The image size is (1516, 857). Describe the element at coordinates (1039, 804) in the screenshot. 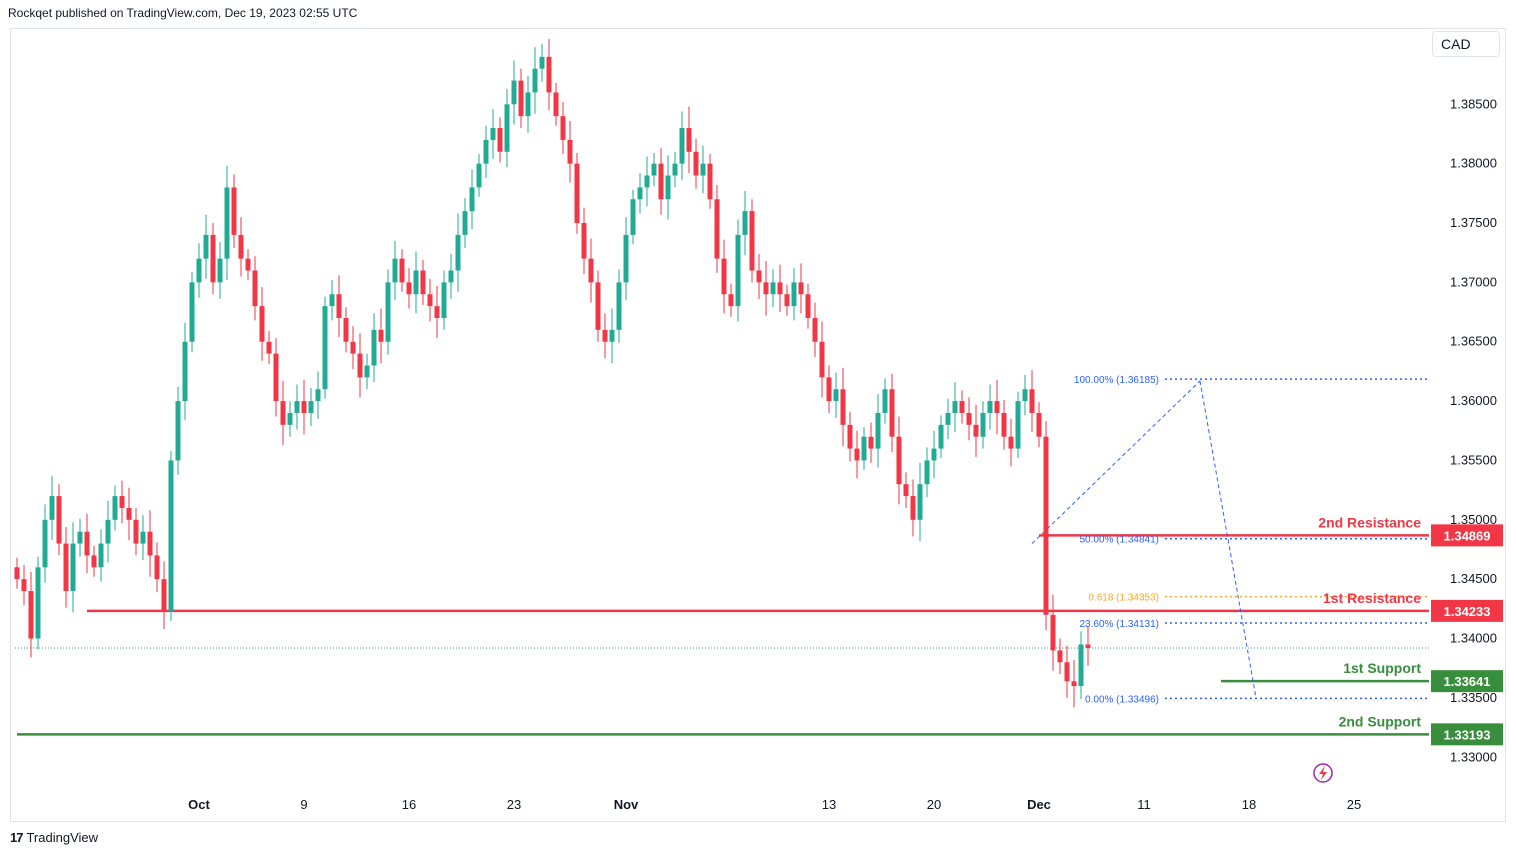

I see `time-tick-label: Dec` at that location.